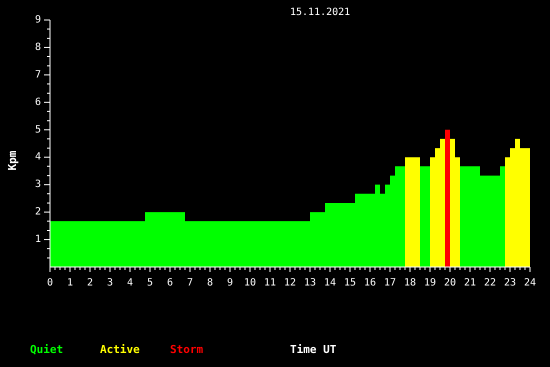 The width and height of the screenshot is (550, 367). Describe the element at coordinates (310, 283) in the screenshot. I see `x-tick-label: 13` at that location.